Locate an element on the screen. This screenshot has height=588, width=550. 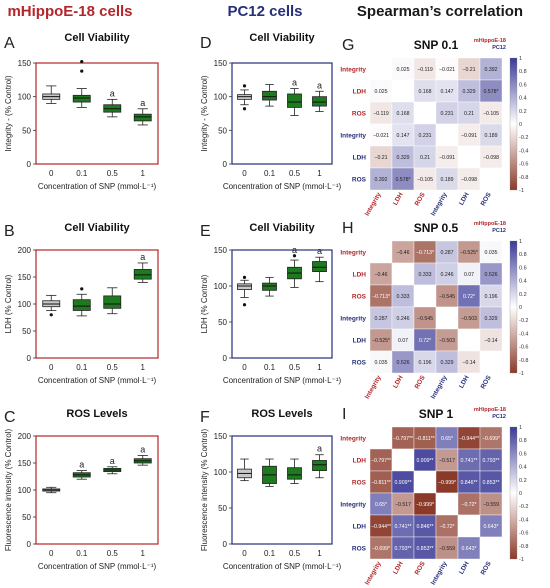
heat-cell-value: −0.517 is located at coordinates (403, 505).